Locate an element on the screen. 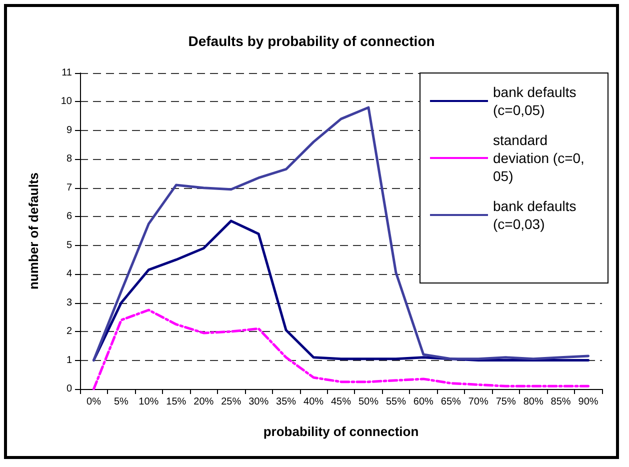  y-tick-label: 0 is located at coordinates (69, 389).